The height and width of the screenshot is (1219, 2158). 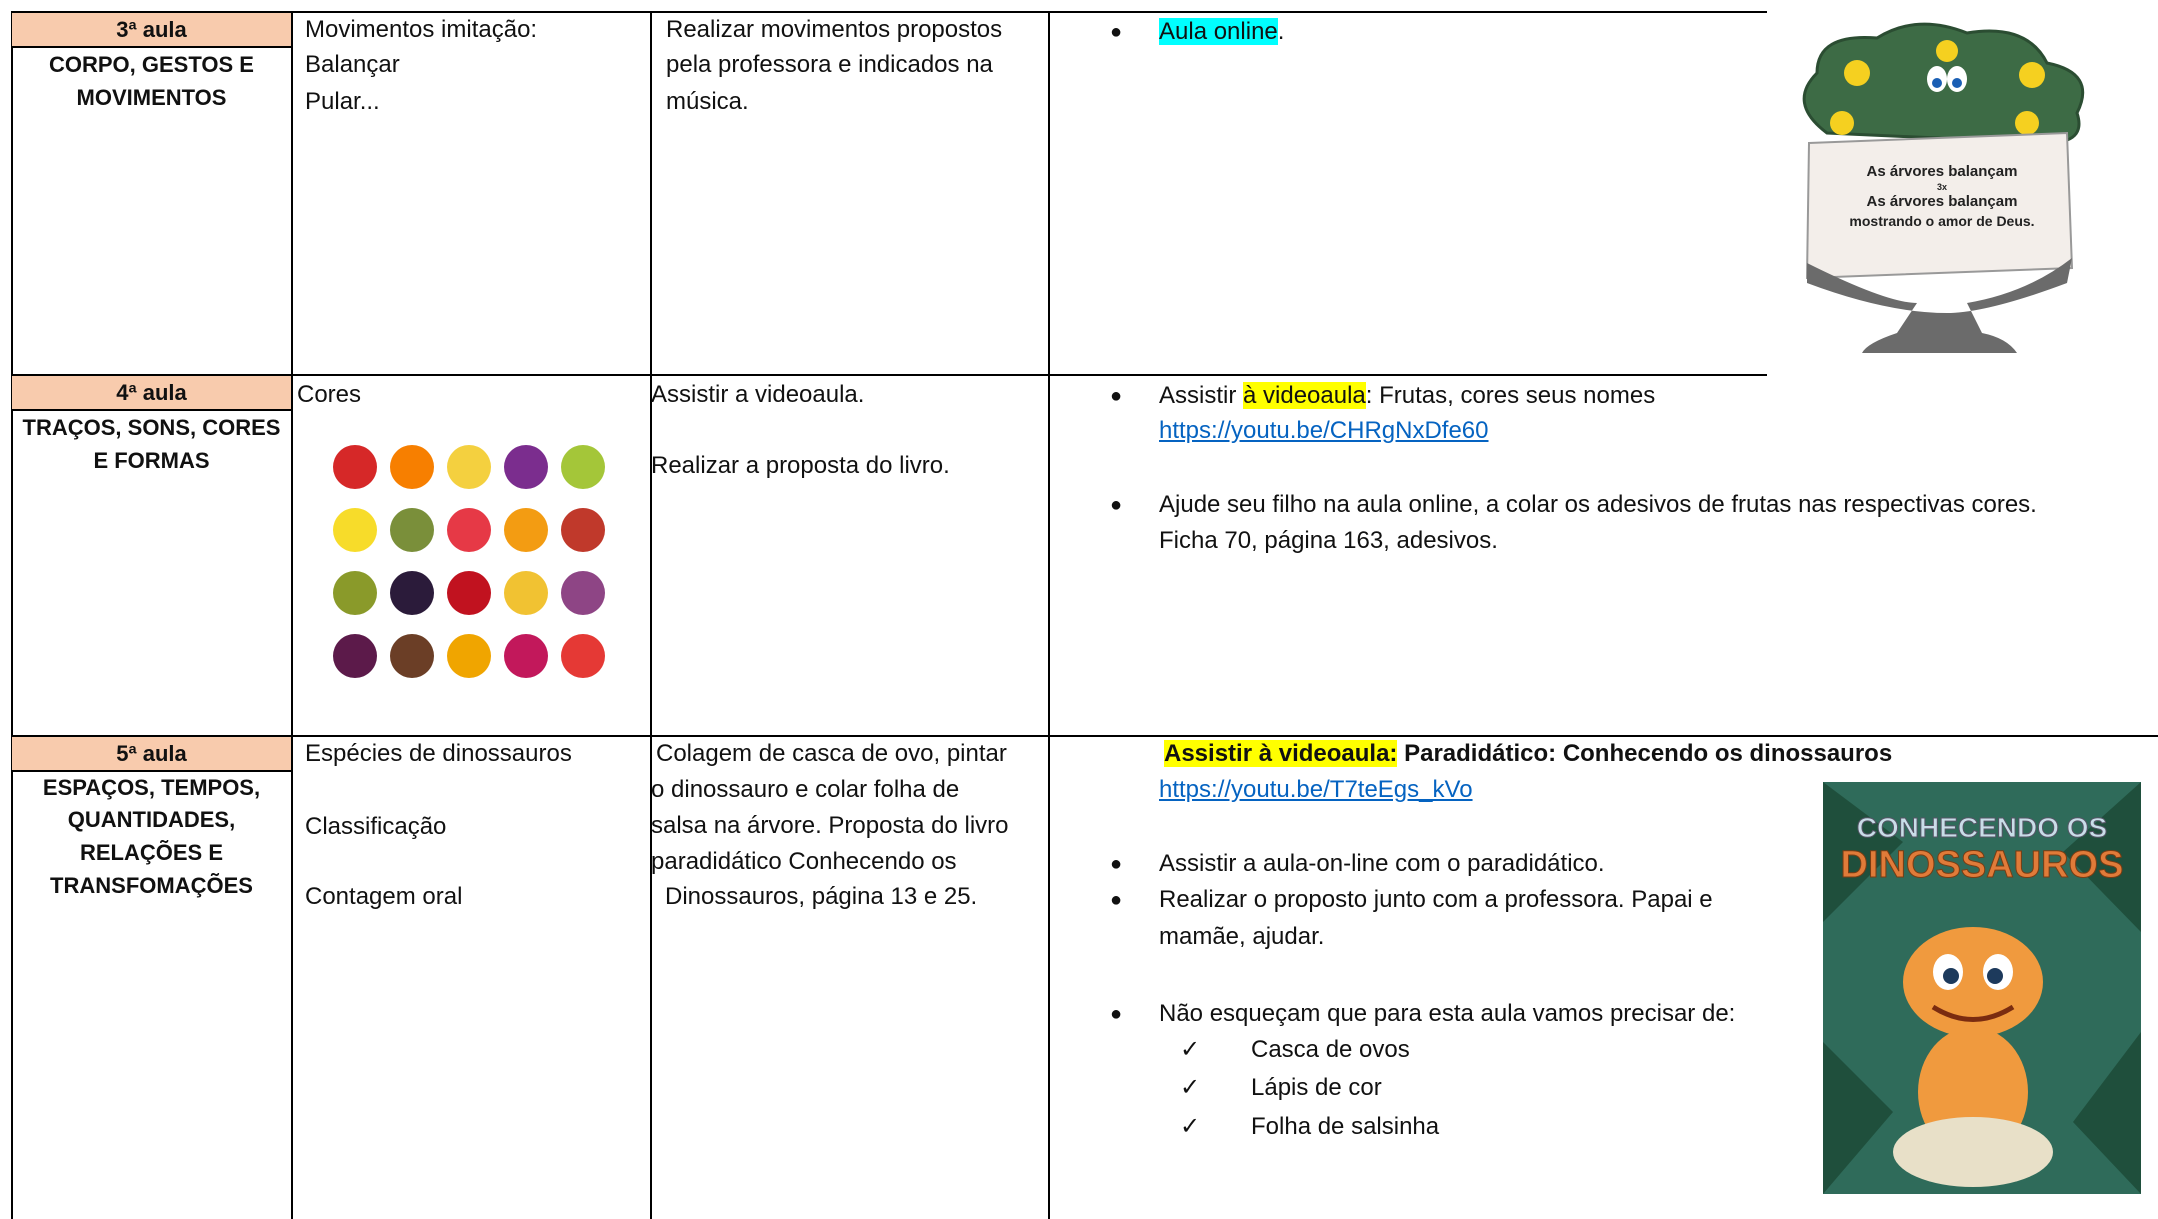 I want to click on activity: Realizar a proposta do livro., so click(x=800, y=465).